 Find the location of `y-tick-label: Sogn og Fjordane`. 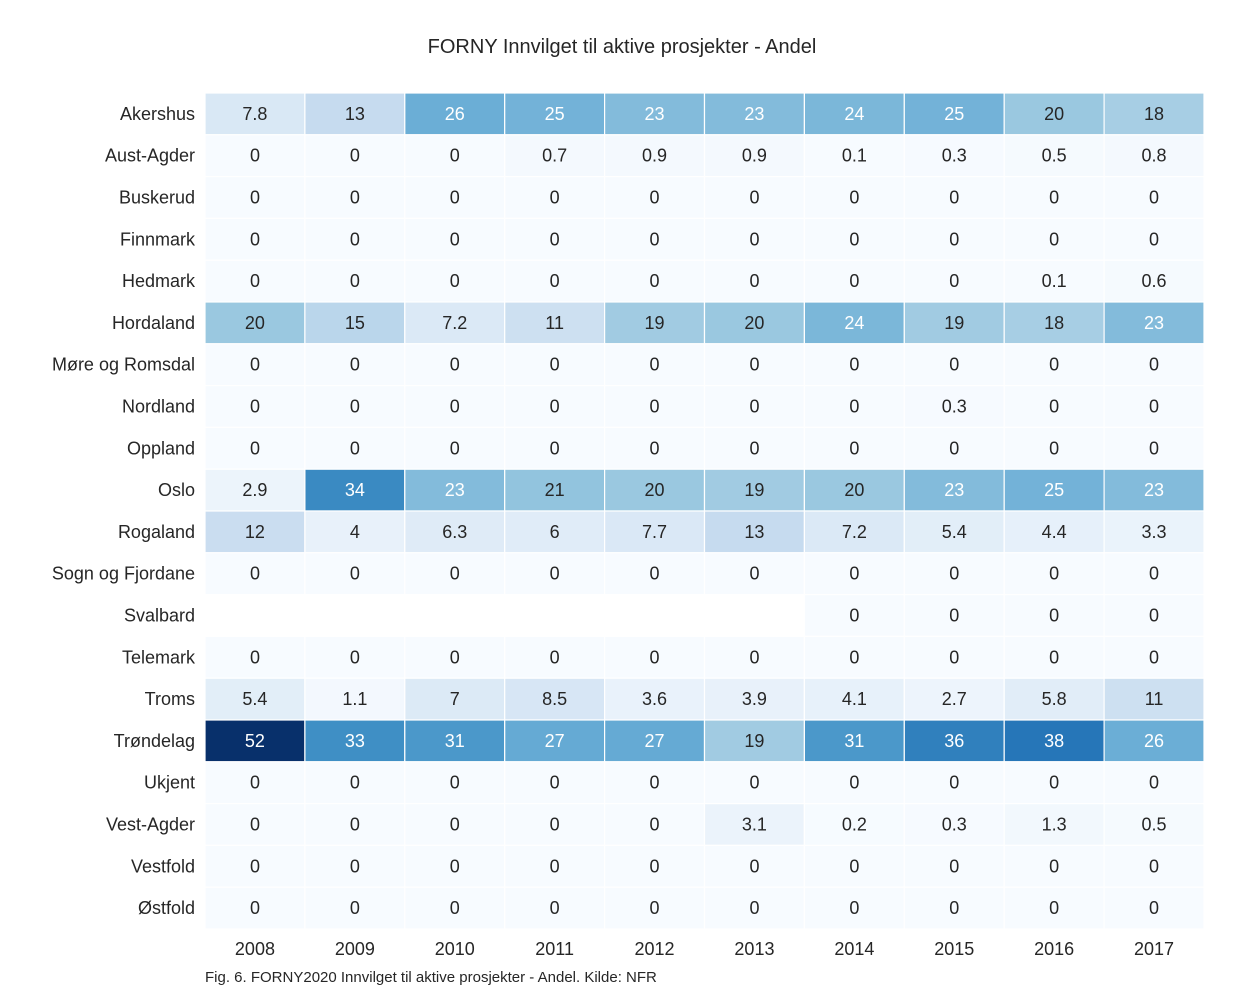

y-tick-label: Sogn og Fjordane is located at coordinates (123, 574).